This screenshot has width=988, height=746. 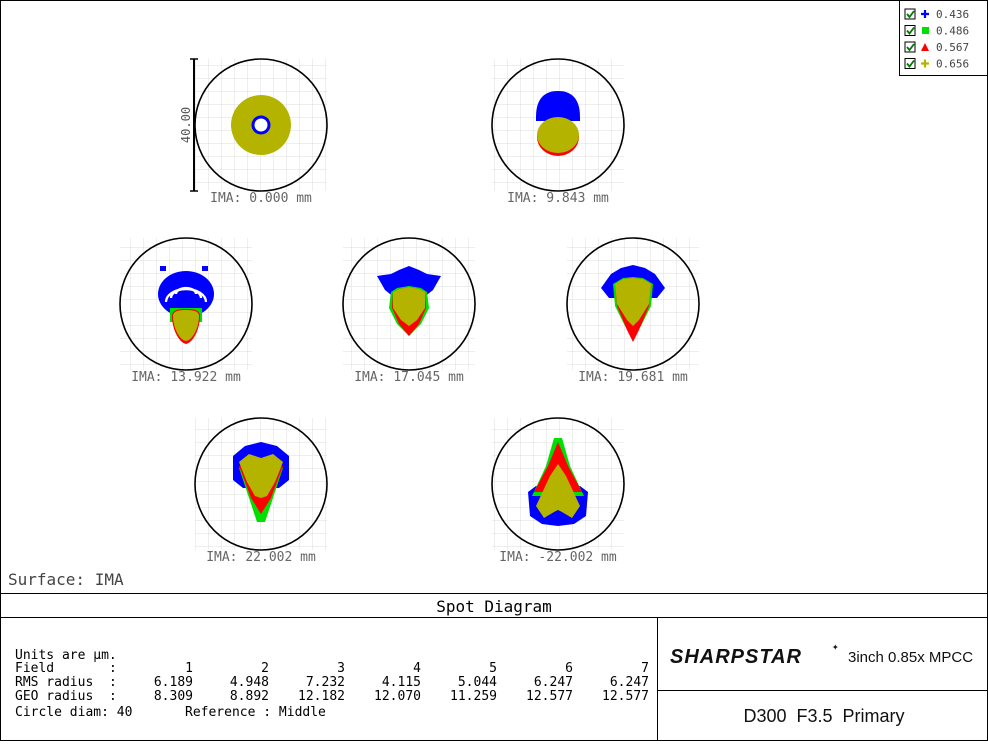 I want to click on spot-panel: IMA: 13.922 mm, so click(x=186, y=311).